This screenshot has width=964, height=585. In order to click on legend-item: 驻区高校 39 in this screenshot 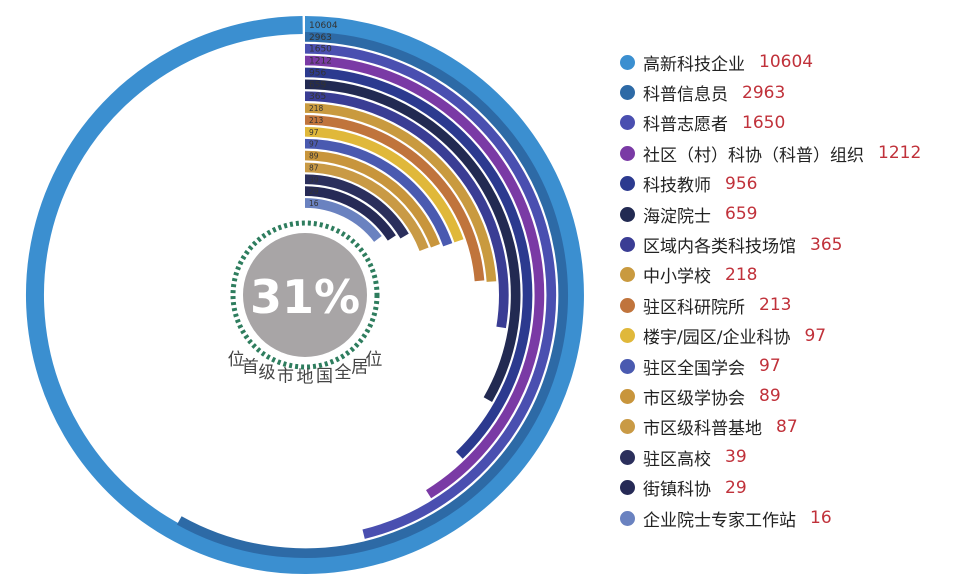, I will do `click(790, 457)`.